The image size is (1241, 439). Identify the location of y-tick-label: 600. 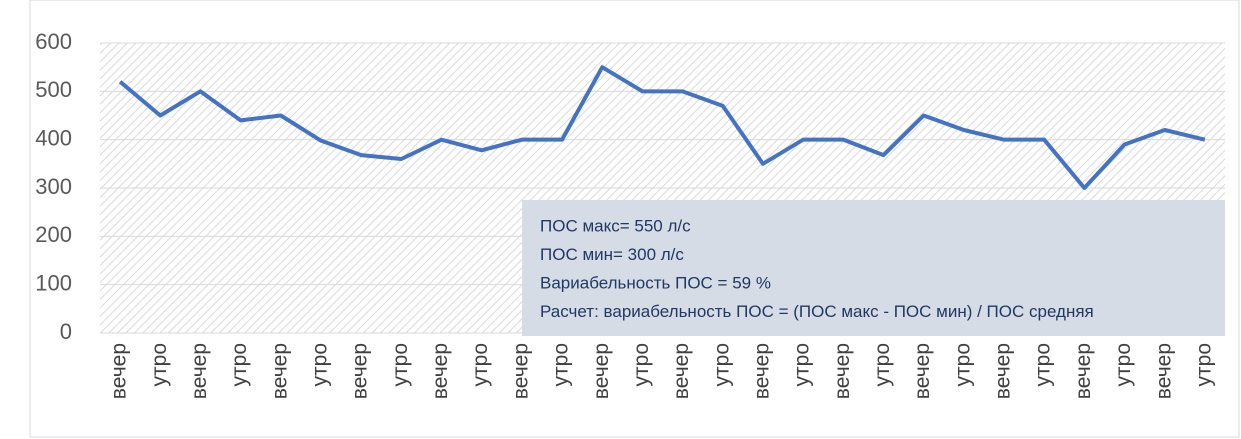
(53, 41).